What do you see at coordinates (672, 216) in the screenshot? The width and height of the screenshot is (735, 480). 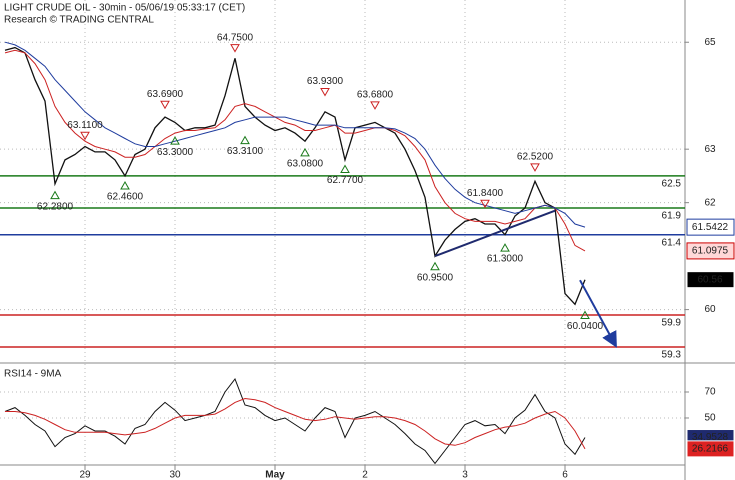 I see `level-label: 61.9` at bounding box center [672, 216].